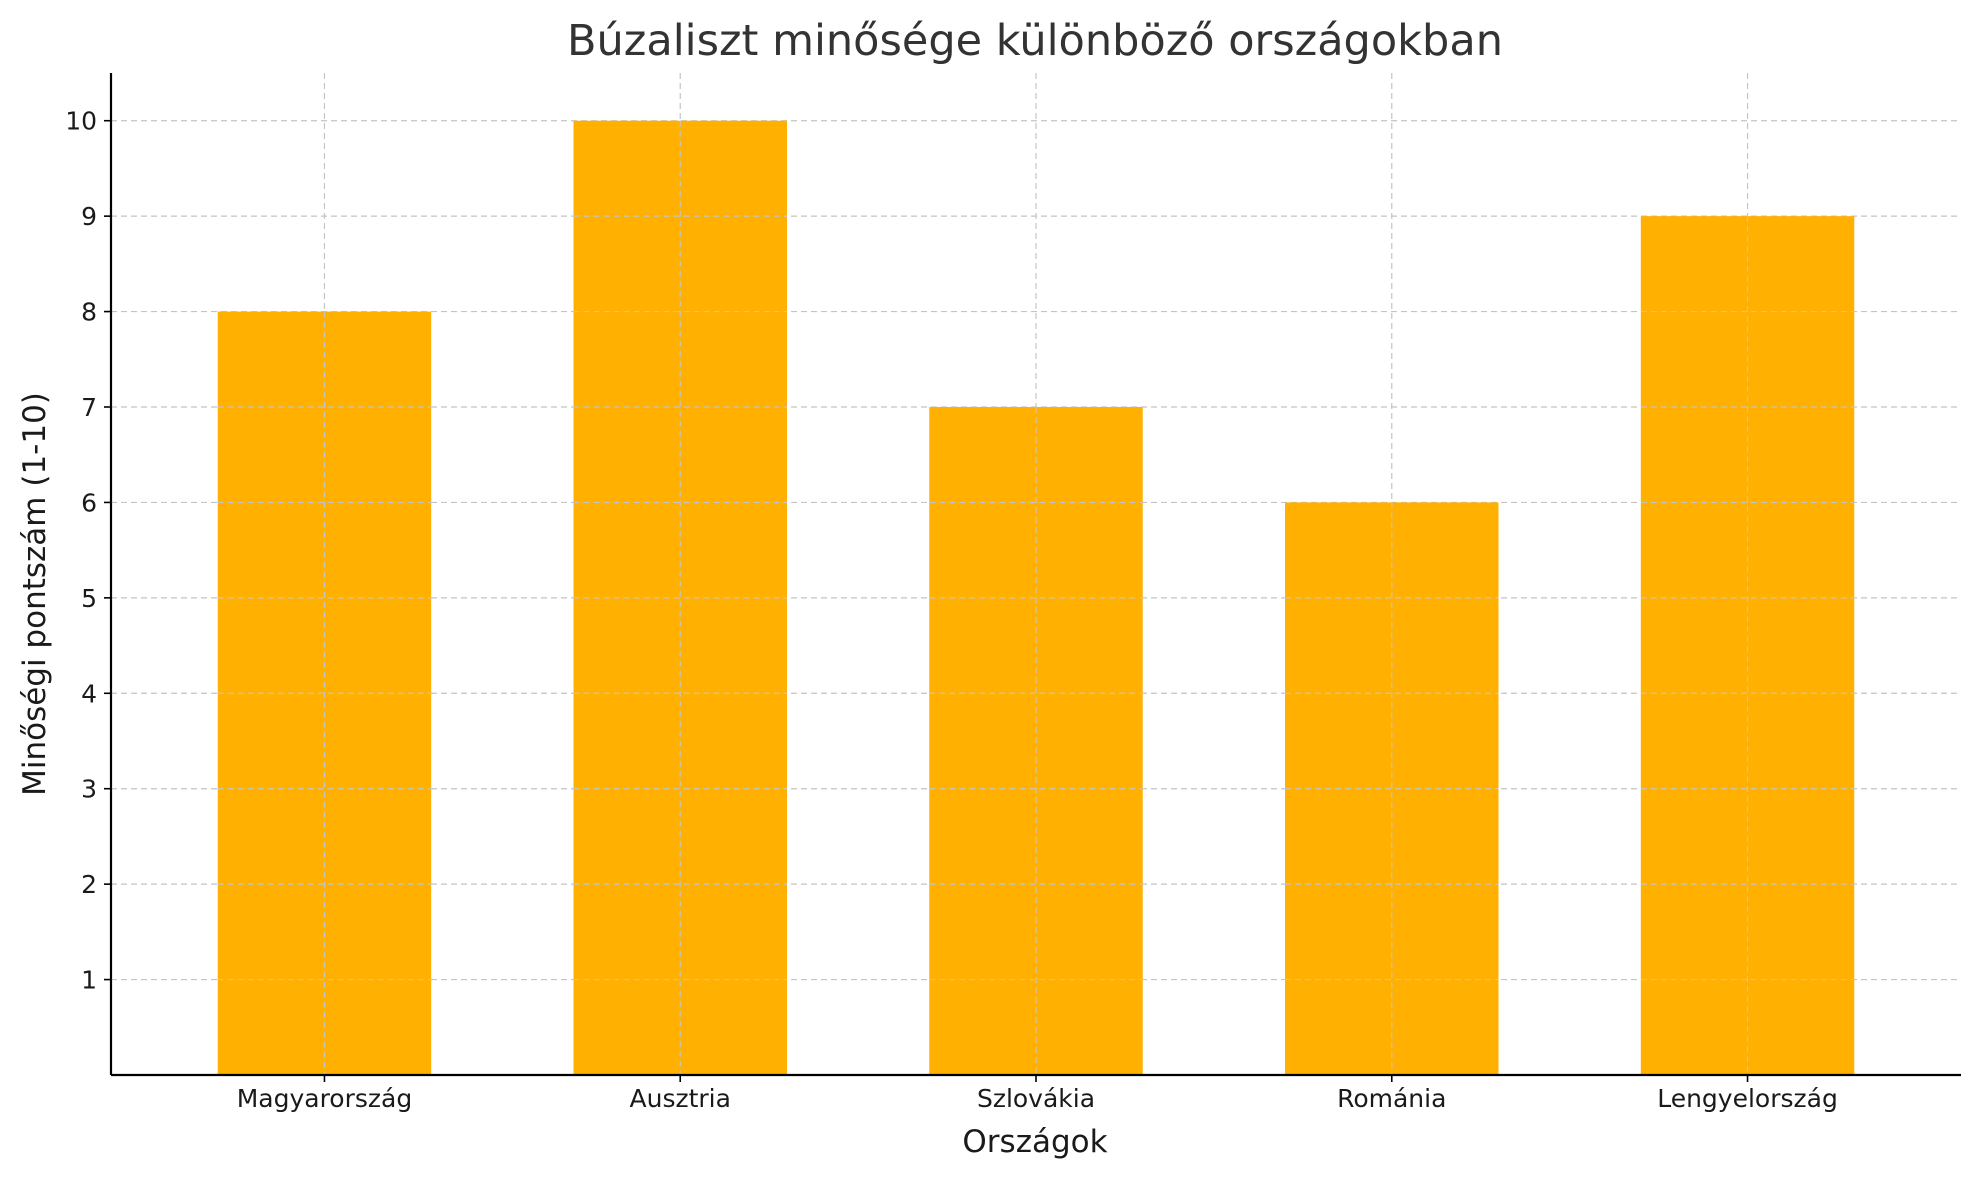  Describe the element at coordinates (1036, 1098) in the screenshot. I see `x-tick-label: Szlovákia` at that location.